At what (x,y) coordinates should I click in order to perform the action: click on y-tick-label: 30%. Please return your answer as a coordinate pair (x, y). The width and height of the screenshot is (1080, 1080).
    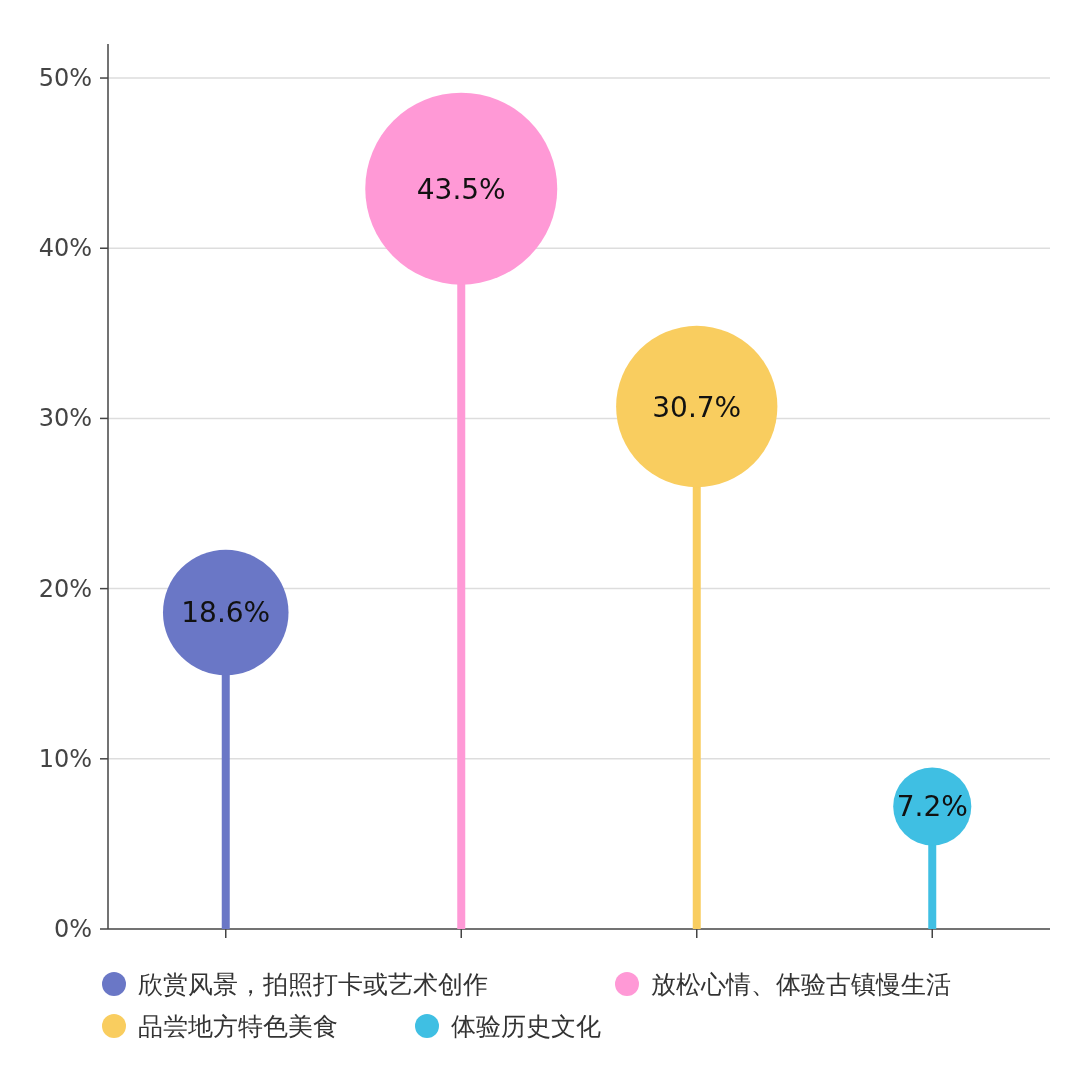
    Looking at the image, I should click on (65, 418).